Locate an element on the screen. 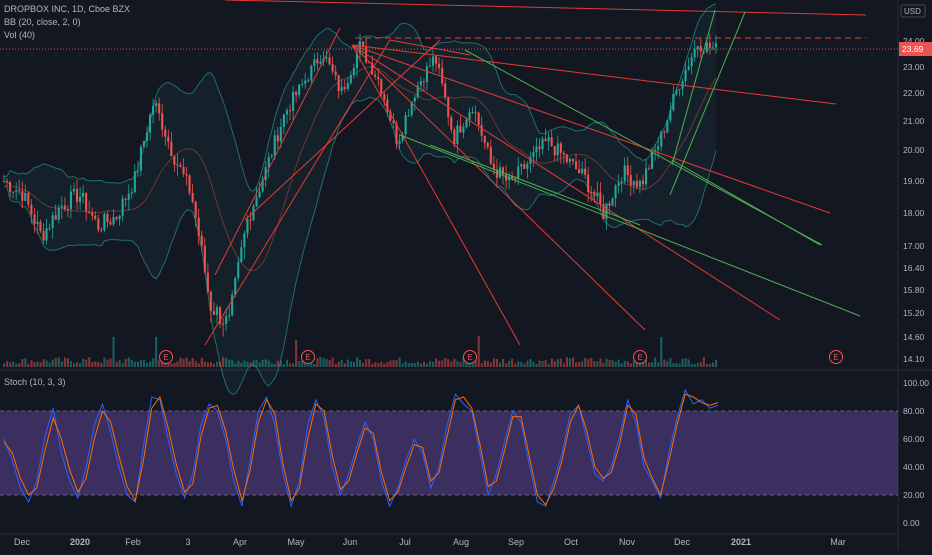  time-tick-label: Dec is located at coordinates (682, 542).